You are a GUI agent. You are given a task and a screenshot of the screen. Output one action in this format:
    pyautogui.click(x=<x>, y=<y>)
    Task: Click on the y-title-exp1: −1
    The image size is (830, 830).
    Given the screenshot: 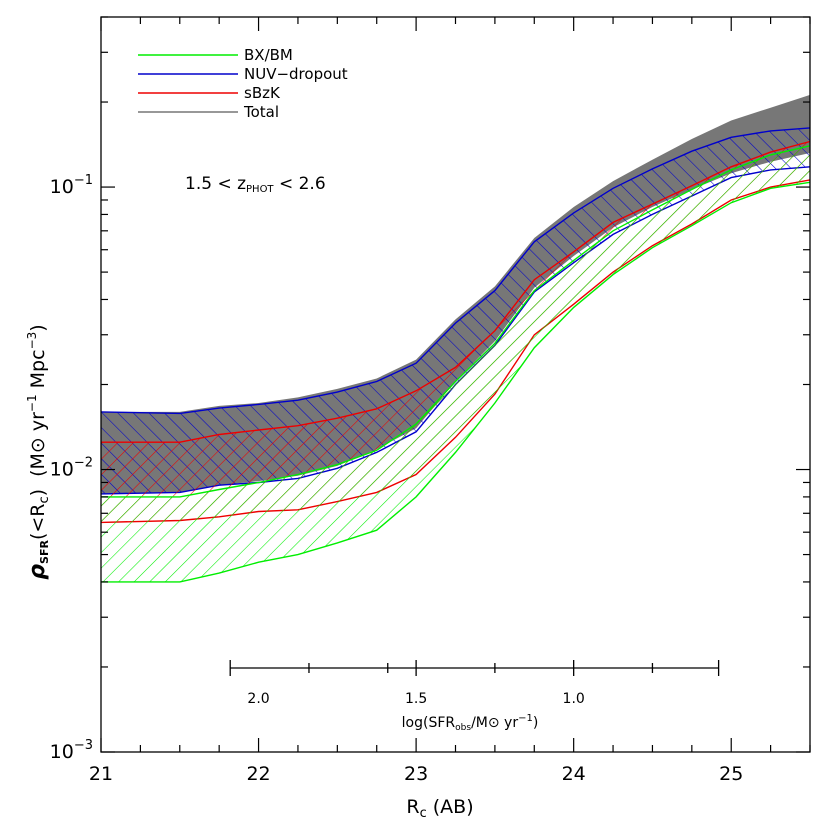 What is the action you would take?
    pyautogui.click(x=32, y=403)
    